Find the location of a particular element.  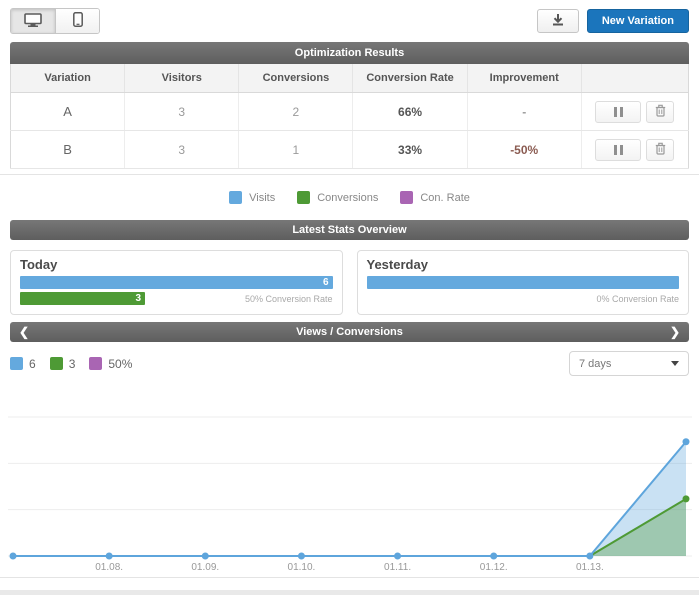

stats-card-title: Yesterday is located at coordinates (397, 264).